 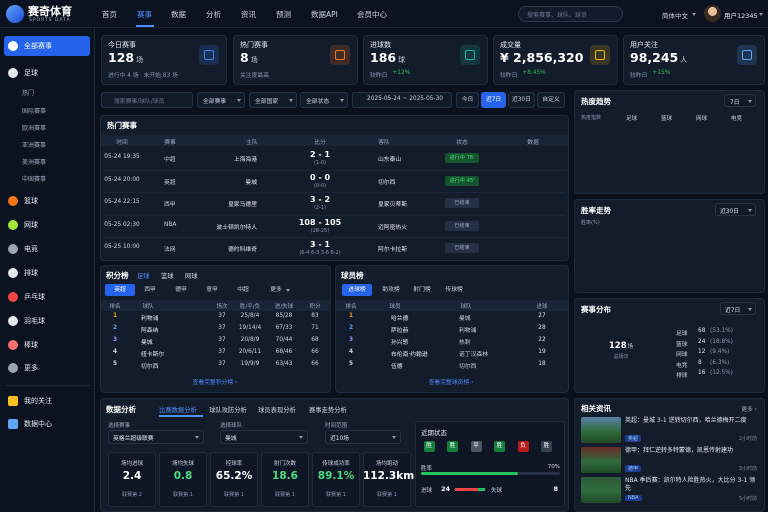 I want to click on sidebar-subitem: 热门, so click(x=28, y=93).